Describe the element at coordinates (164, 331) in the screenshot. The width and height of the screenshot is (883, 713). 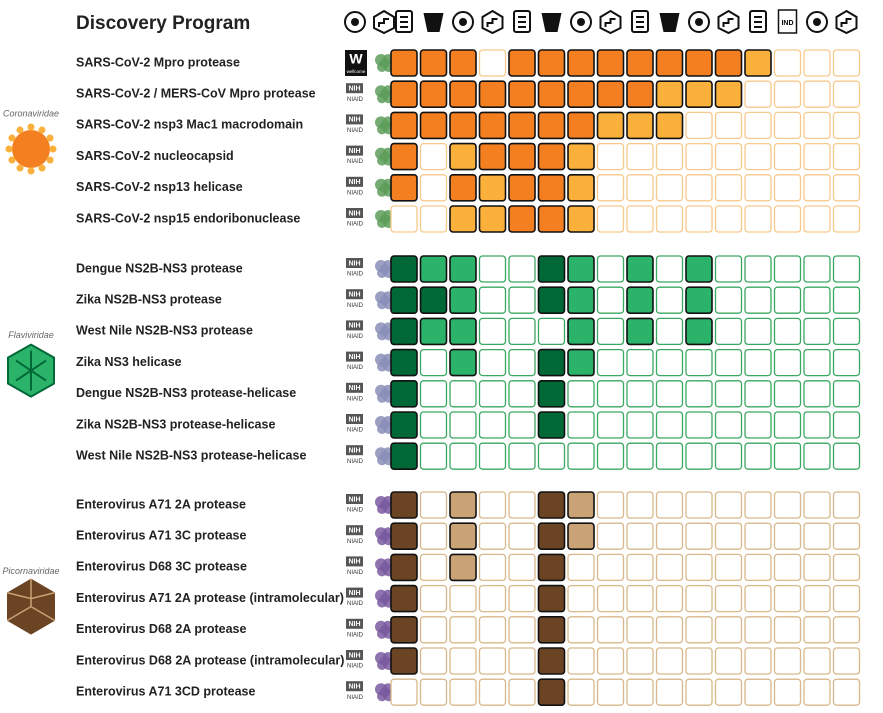
I see `row-name: West Nile NS2B-NS3 protease` at that location.